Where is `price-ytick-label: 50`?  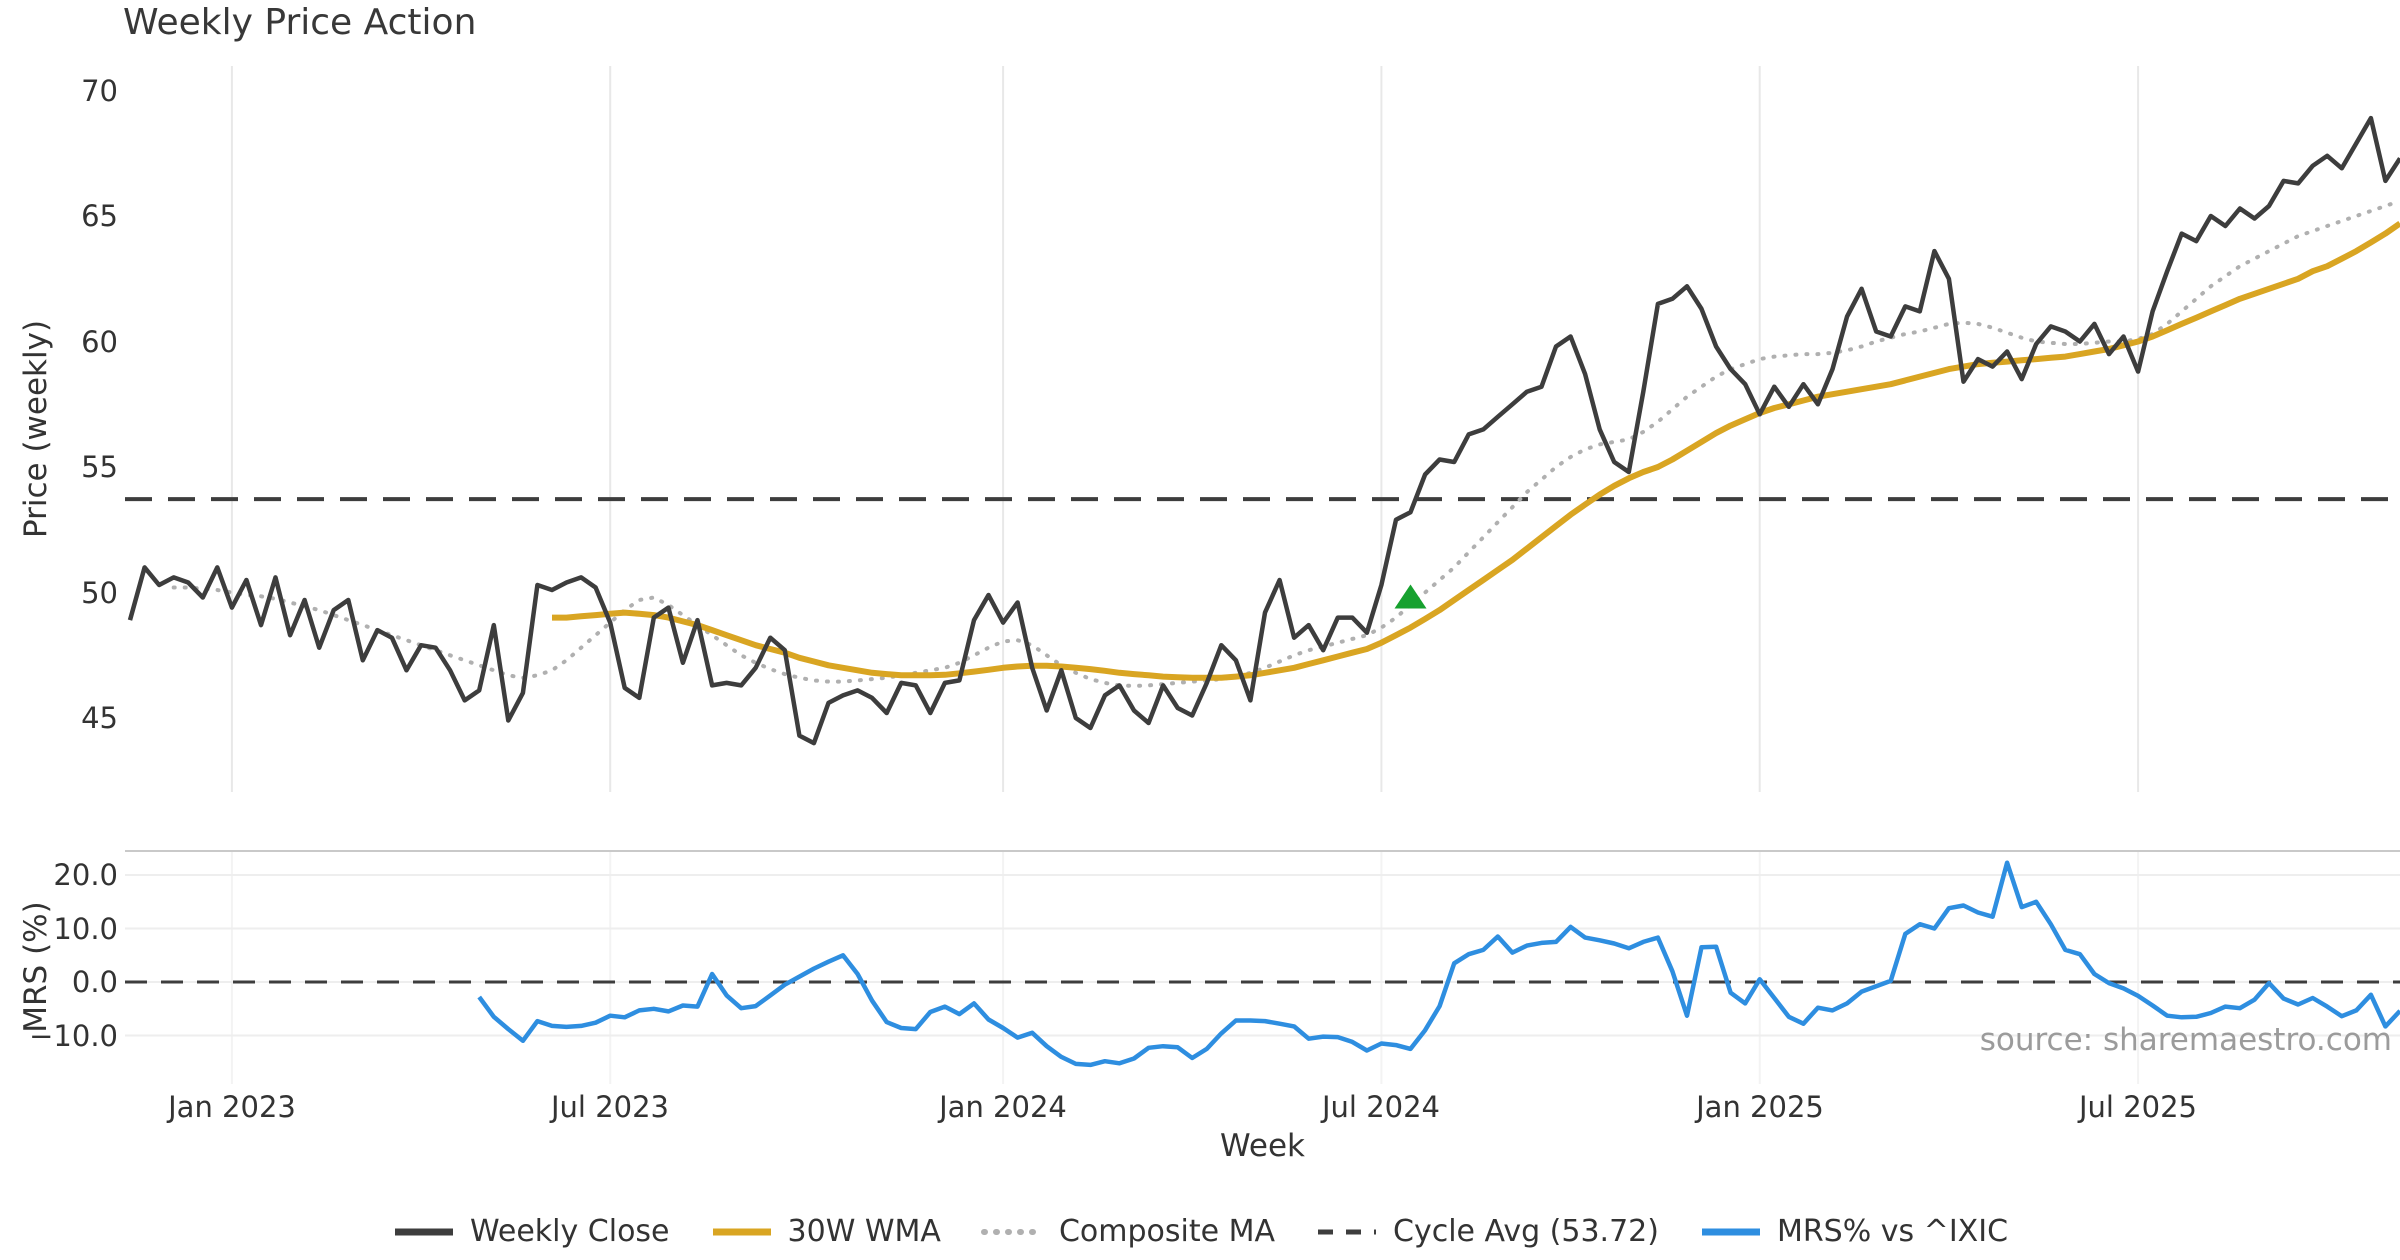 price-ytick-label: 50 is located at coordinates (99, 593).